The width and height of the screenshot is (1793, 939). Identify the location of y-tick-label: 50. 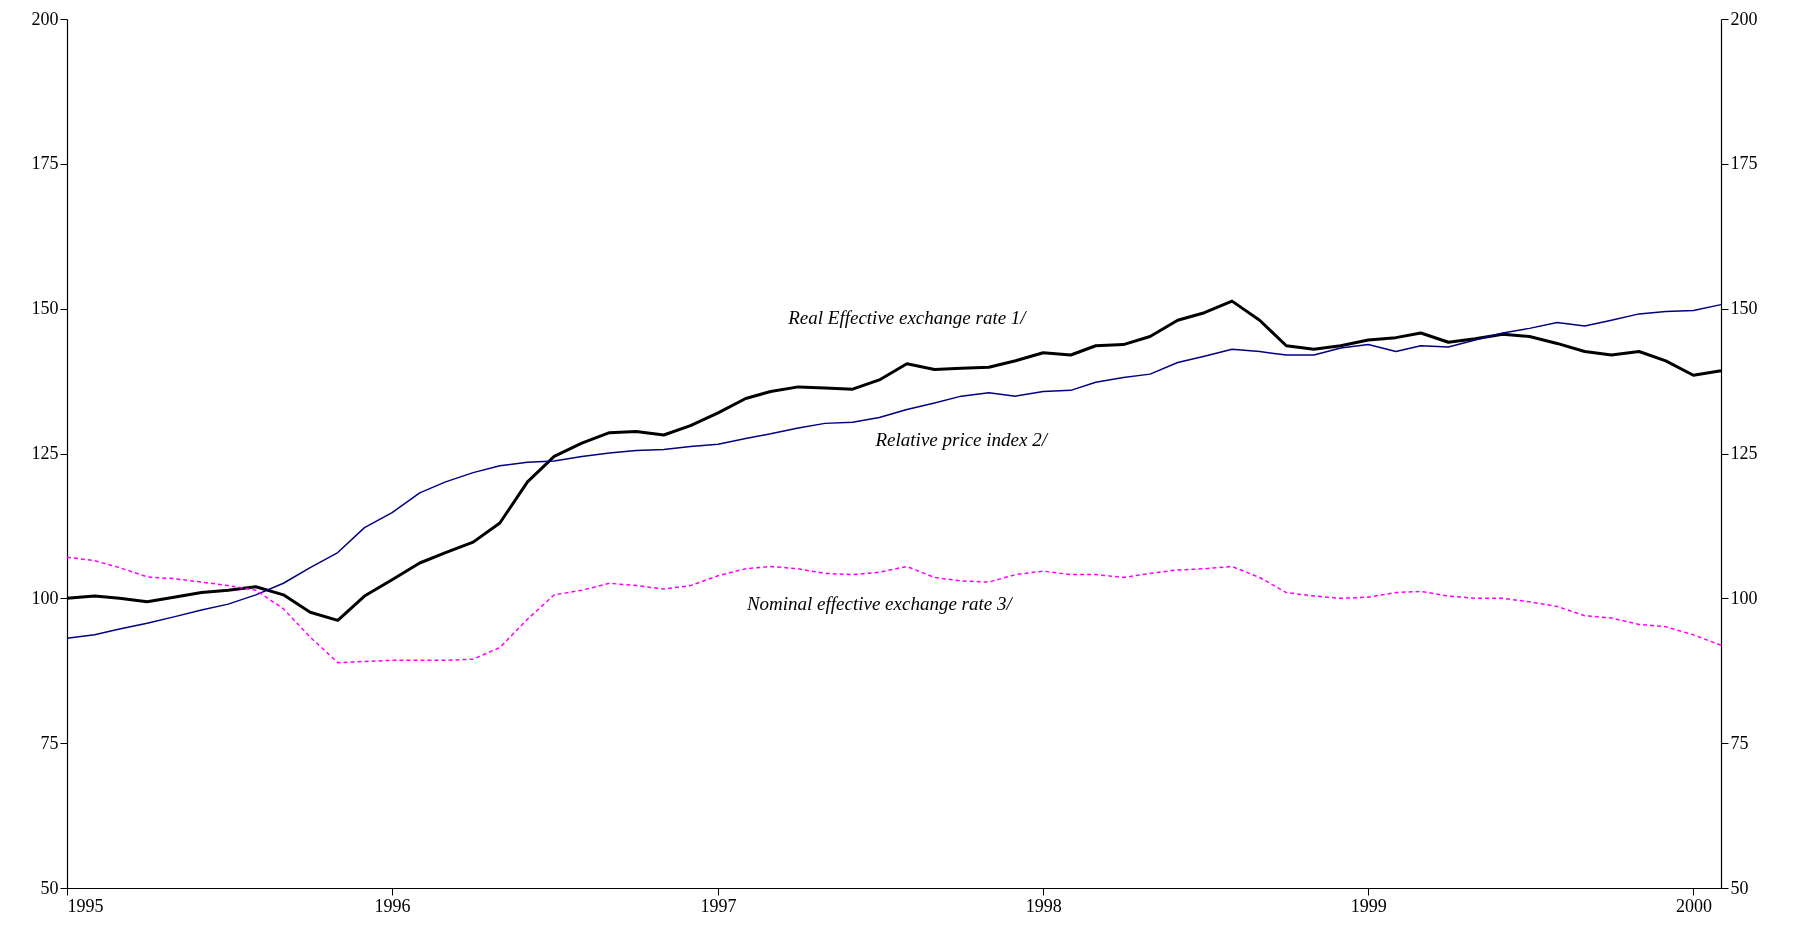
(49, 887).